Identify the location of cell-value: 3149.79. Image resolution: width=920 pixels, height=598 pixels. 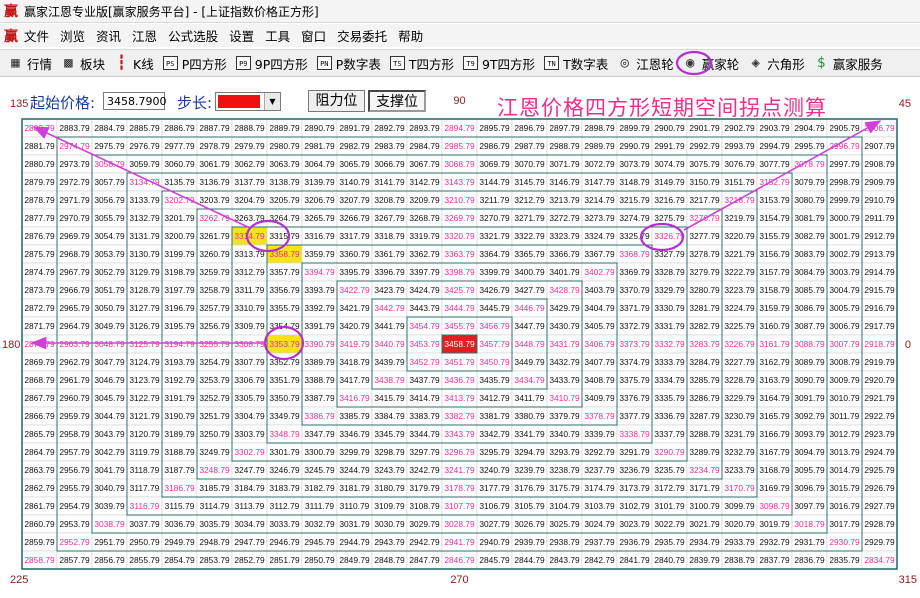
(669, 182).